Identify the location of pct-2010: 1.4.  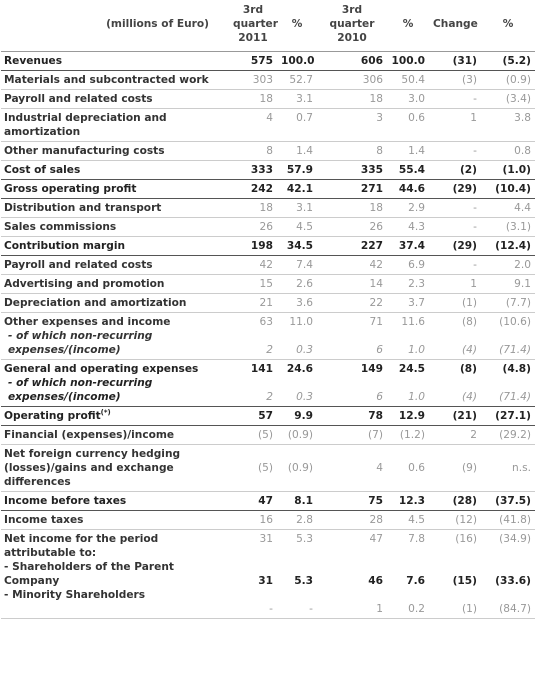
(408, 151).